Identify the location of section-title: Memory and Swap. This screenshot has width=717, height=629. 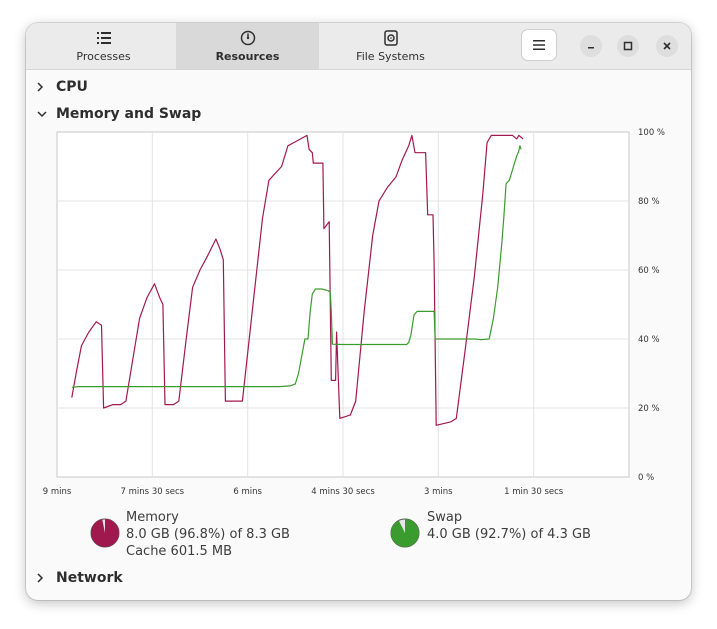
(129, 114).